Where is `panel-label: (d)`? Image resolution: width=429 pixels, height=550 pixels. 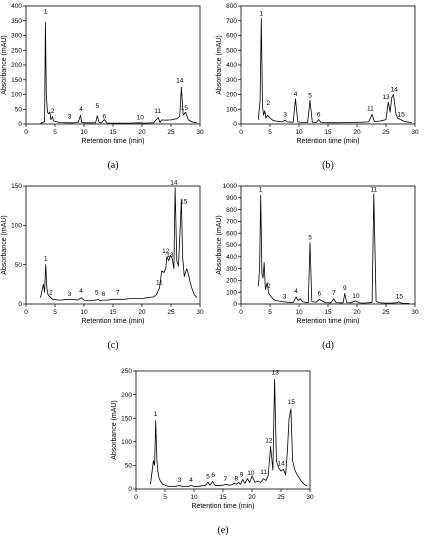
panel-label: (d) is located at coordinates (328, 345).